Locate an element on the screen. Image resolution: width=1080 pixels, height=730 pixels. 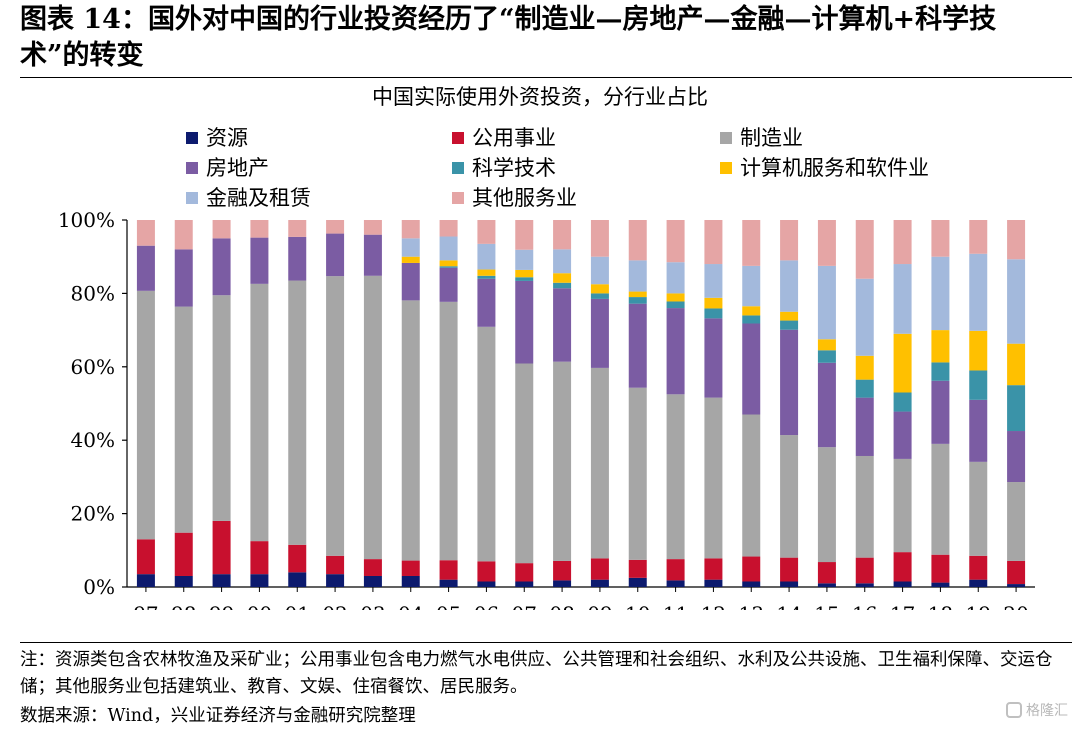
x-tick-label: 13 is located at coordinates (751, 606).